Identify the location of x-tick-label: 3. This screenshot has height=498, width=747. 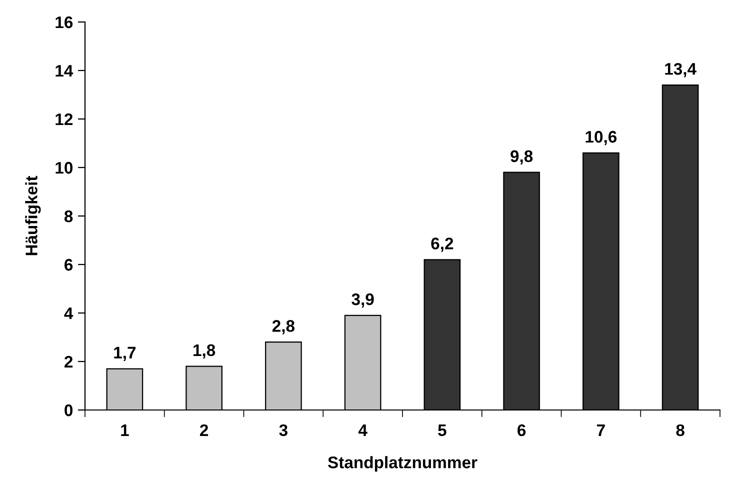
(283, 430).